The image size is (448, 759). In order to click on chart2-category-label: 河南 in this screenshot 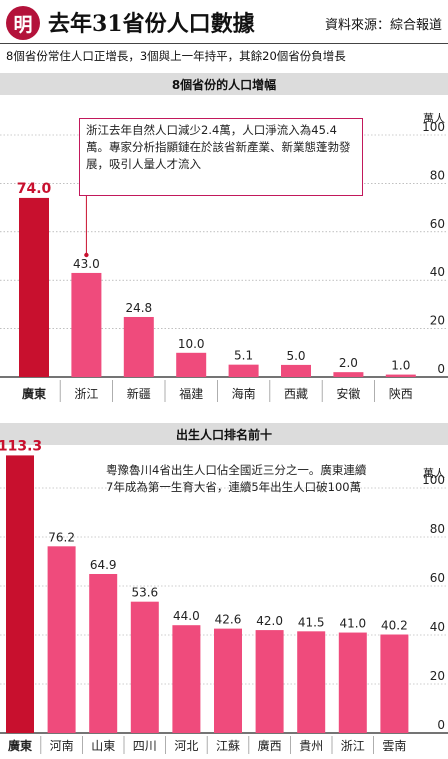, I will do `click(62, 745)`.